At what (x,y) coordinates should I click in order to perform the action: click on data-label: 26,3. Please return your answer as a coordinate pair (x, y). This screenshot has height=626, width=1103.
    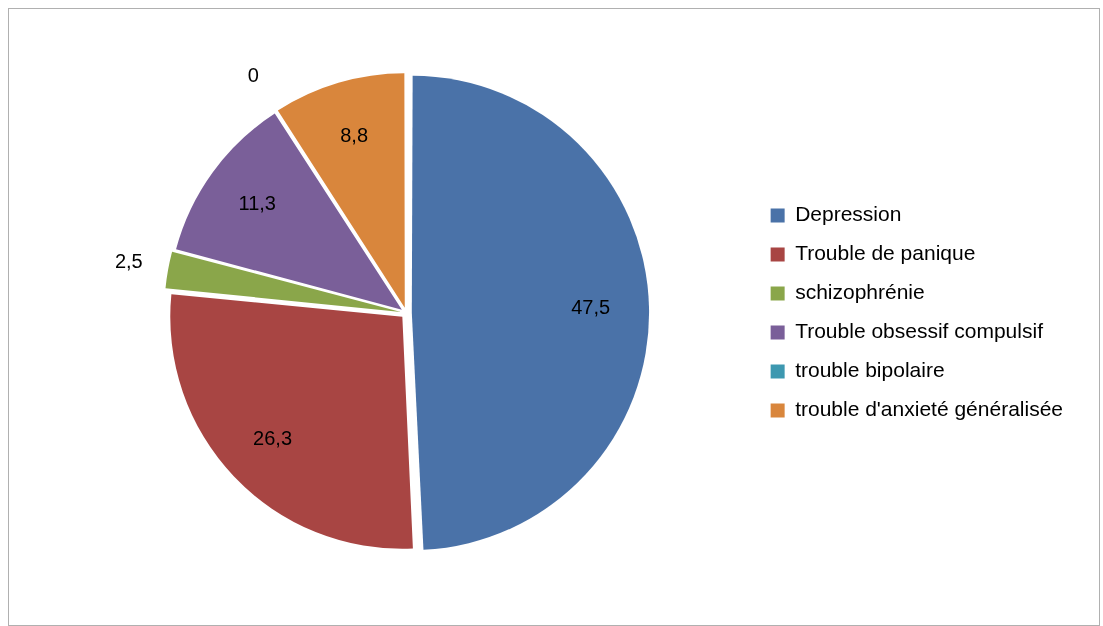
    Looking at the image, I should click on (273, 438).